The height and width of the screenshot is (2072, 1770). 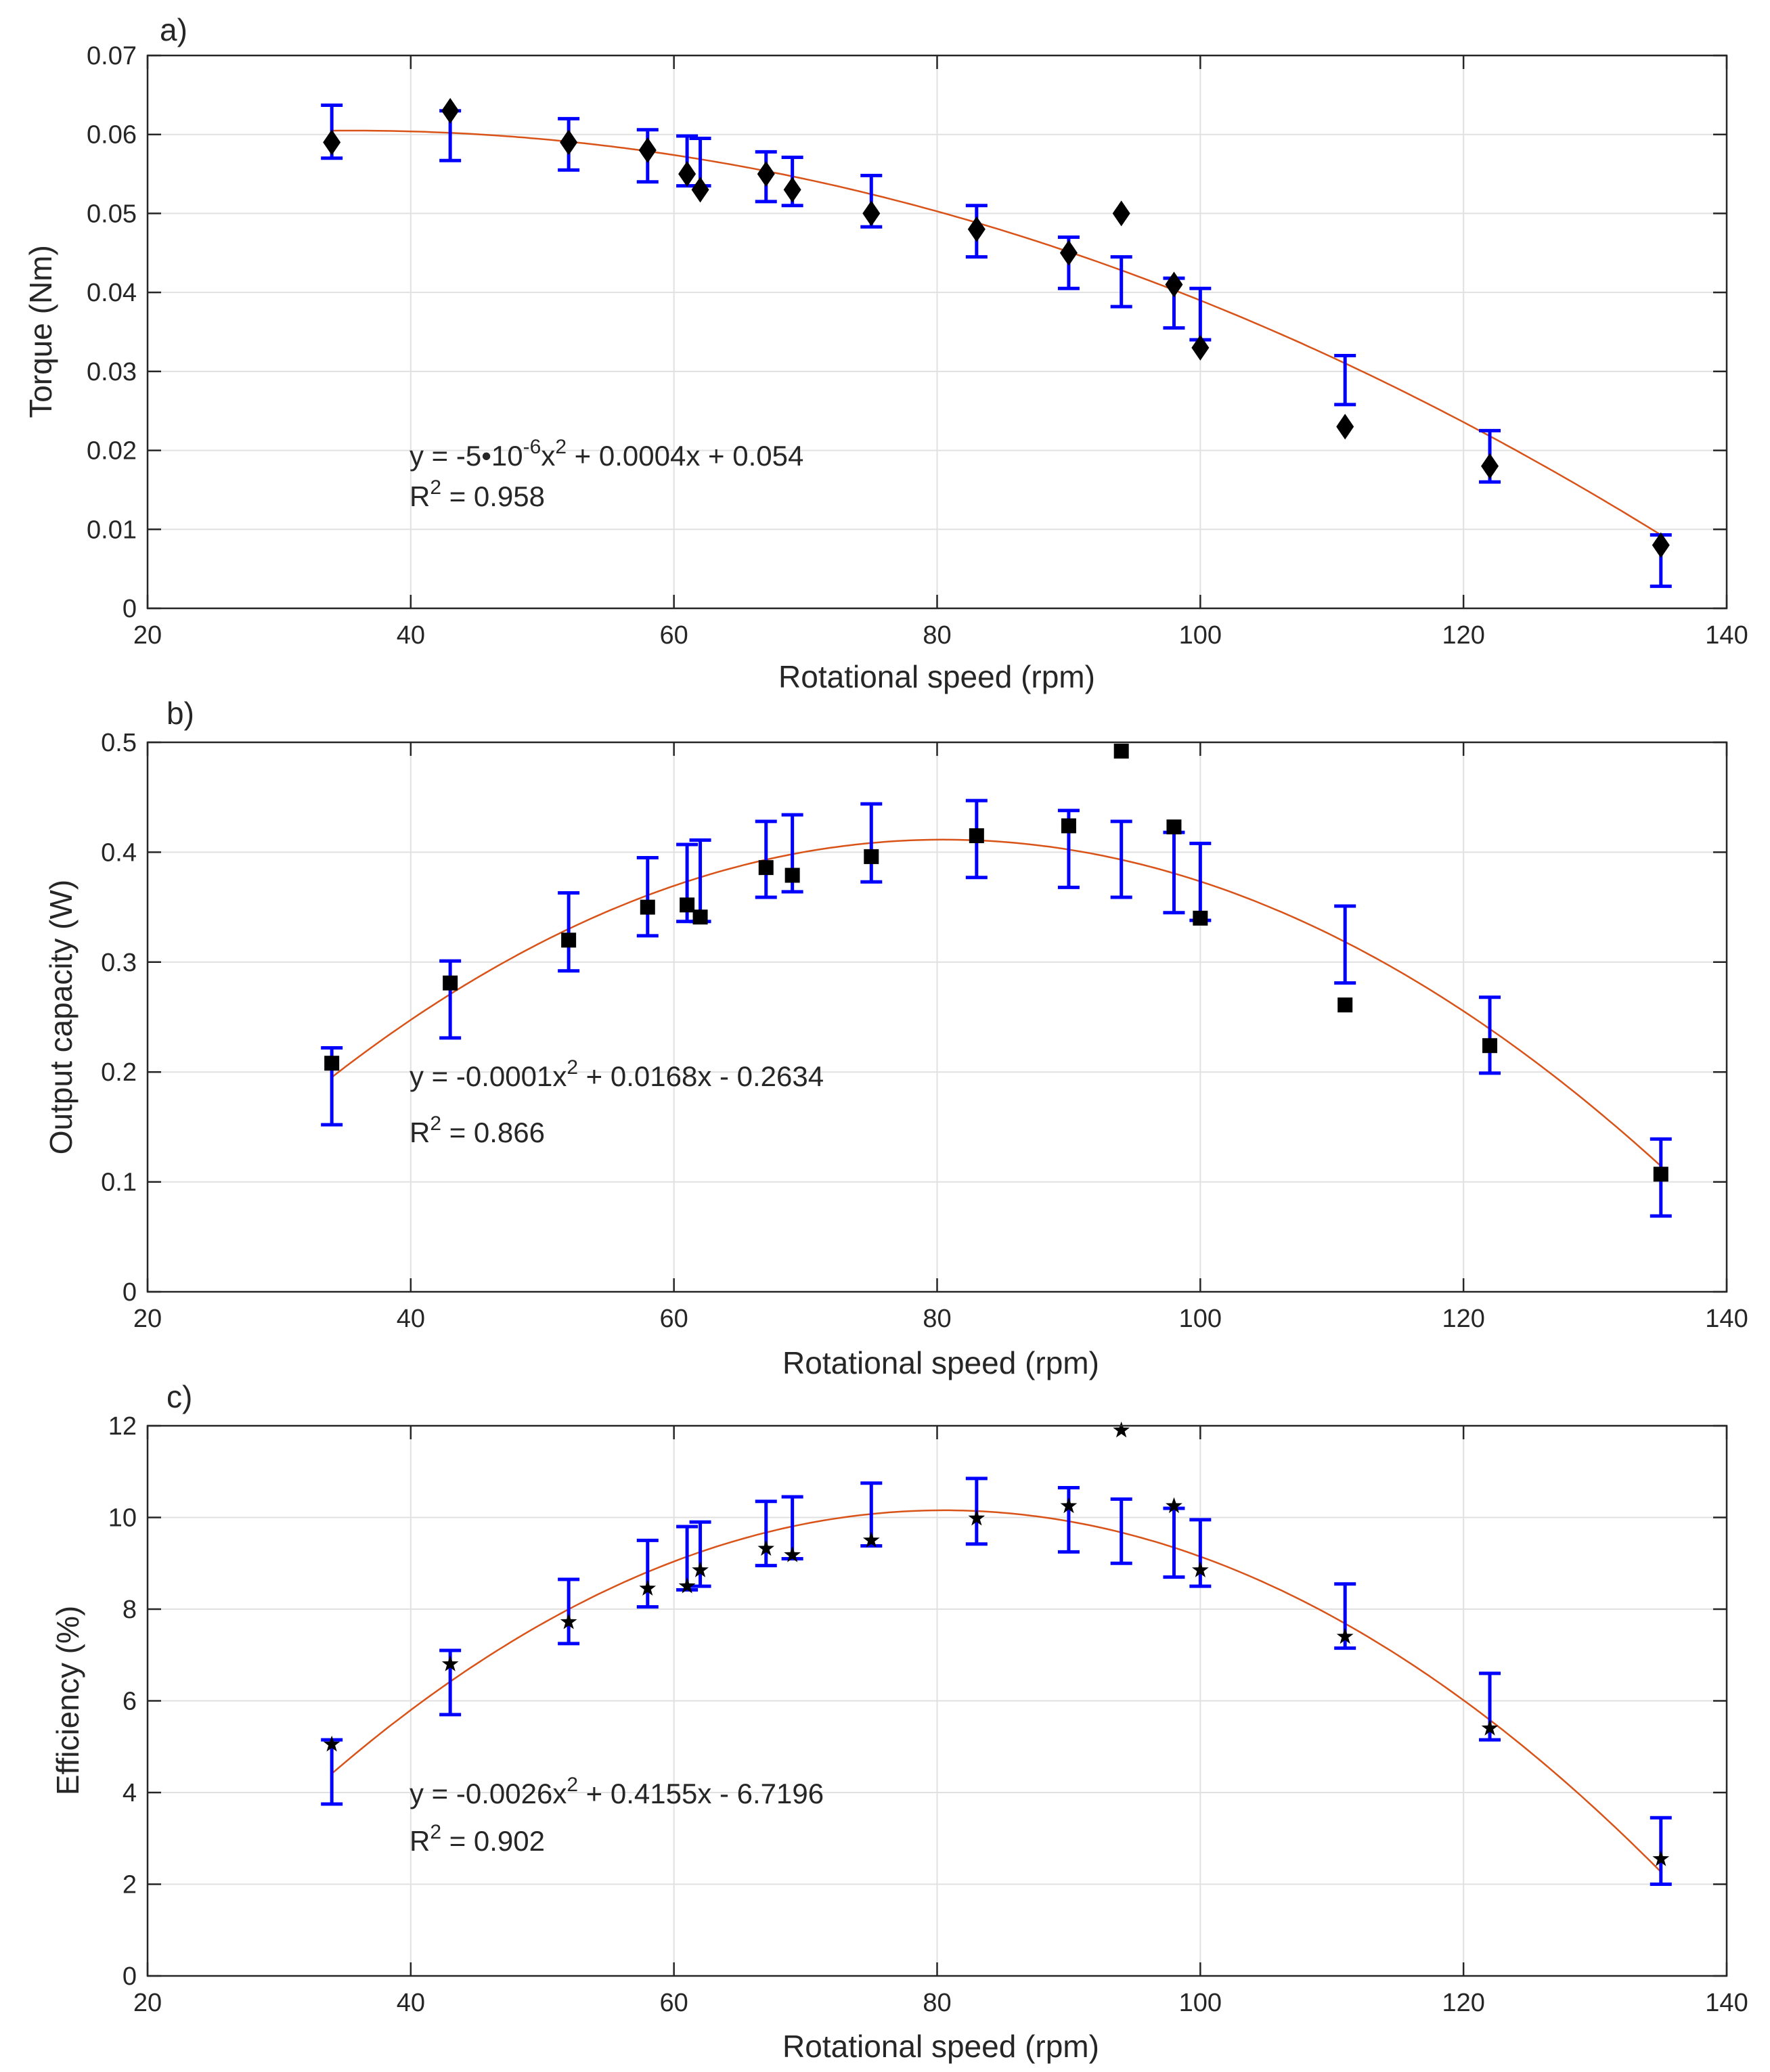 I want to click on output-capacity-fit-curve, so click(x=996, y=1003).